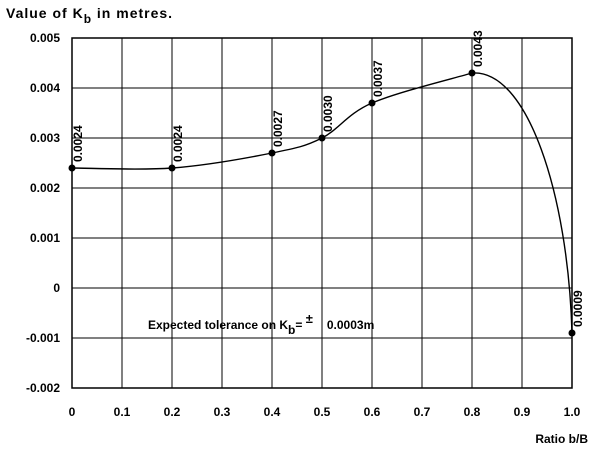 Image resolution: width=599 pixels, height=453 pixels. Describe the element at coordinates (43, 338) in the screenshot. I see `y-tick-label: -0.001` at that location.